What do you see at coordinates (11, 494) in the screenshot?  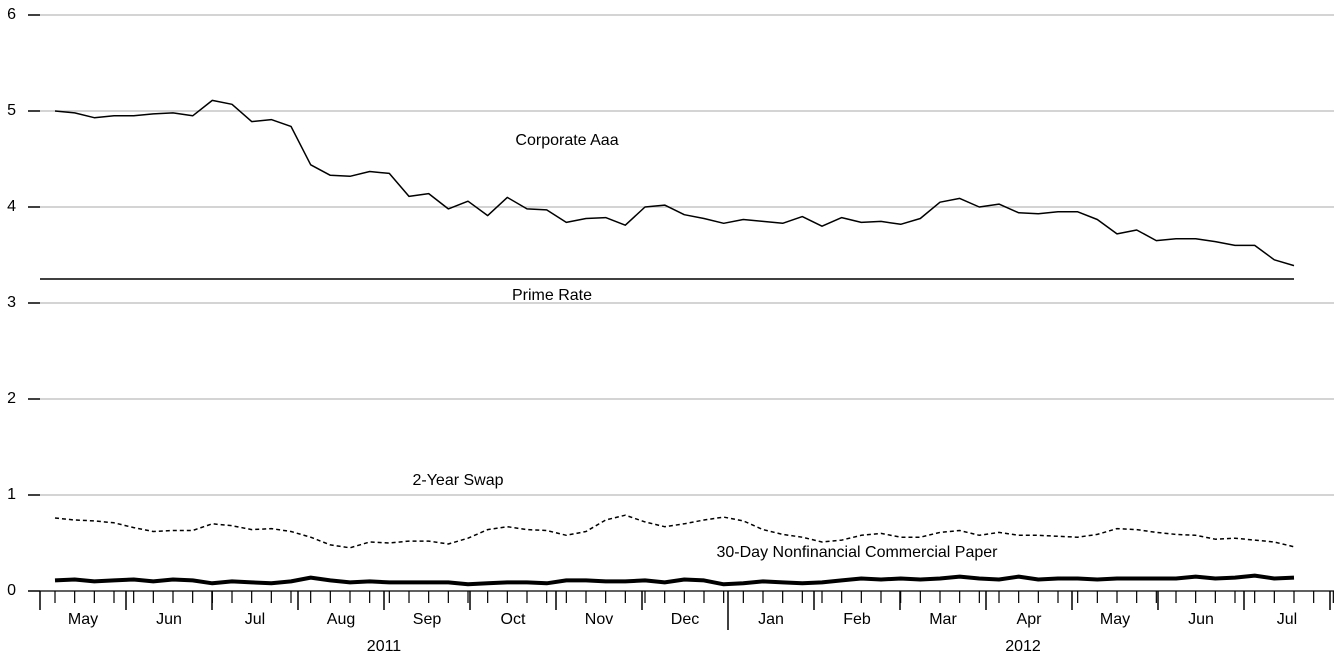 I see `y-tick-label: 1` at bounding box center [11, 494].